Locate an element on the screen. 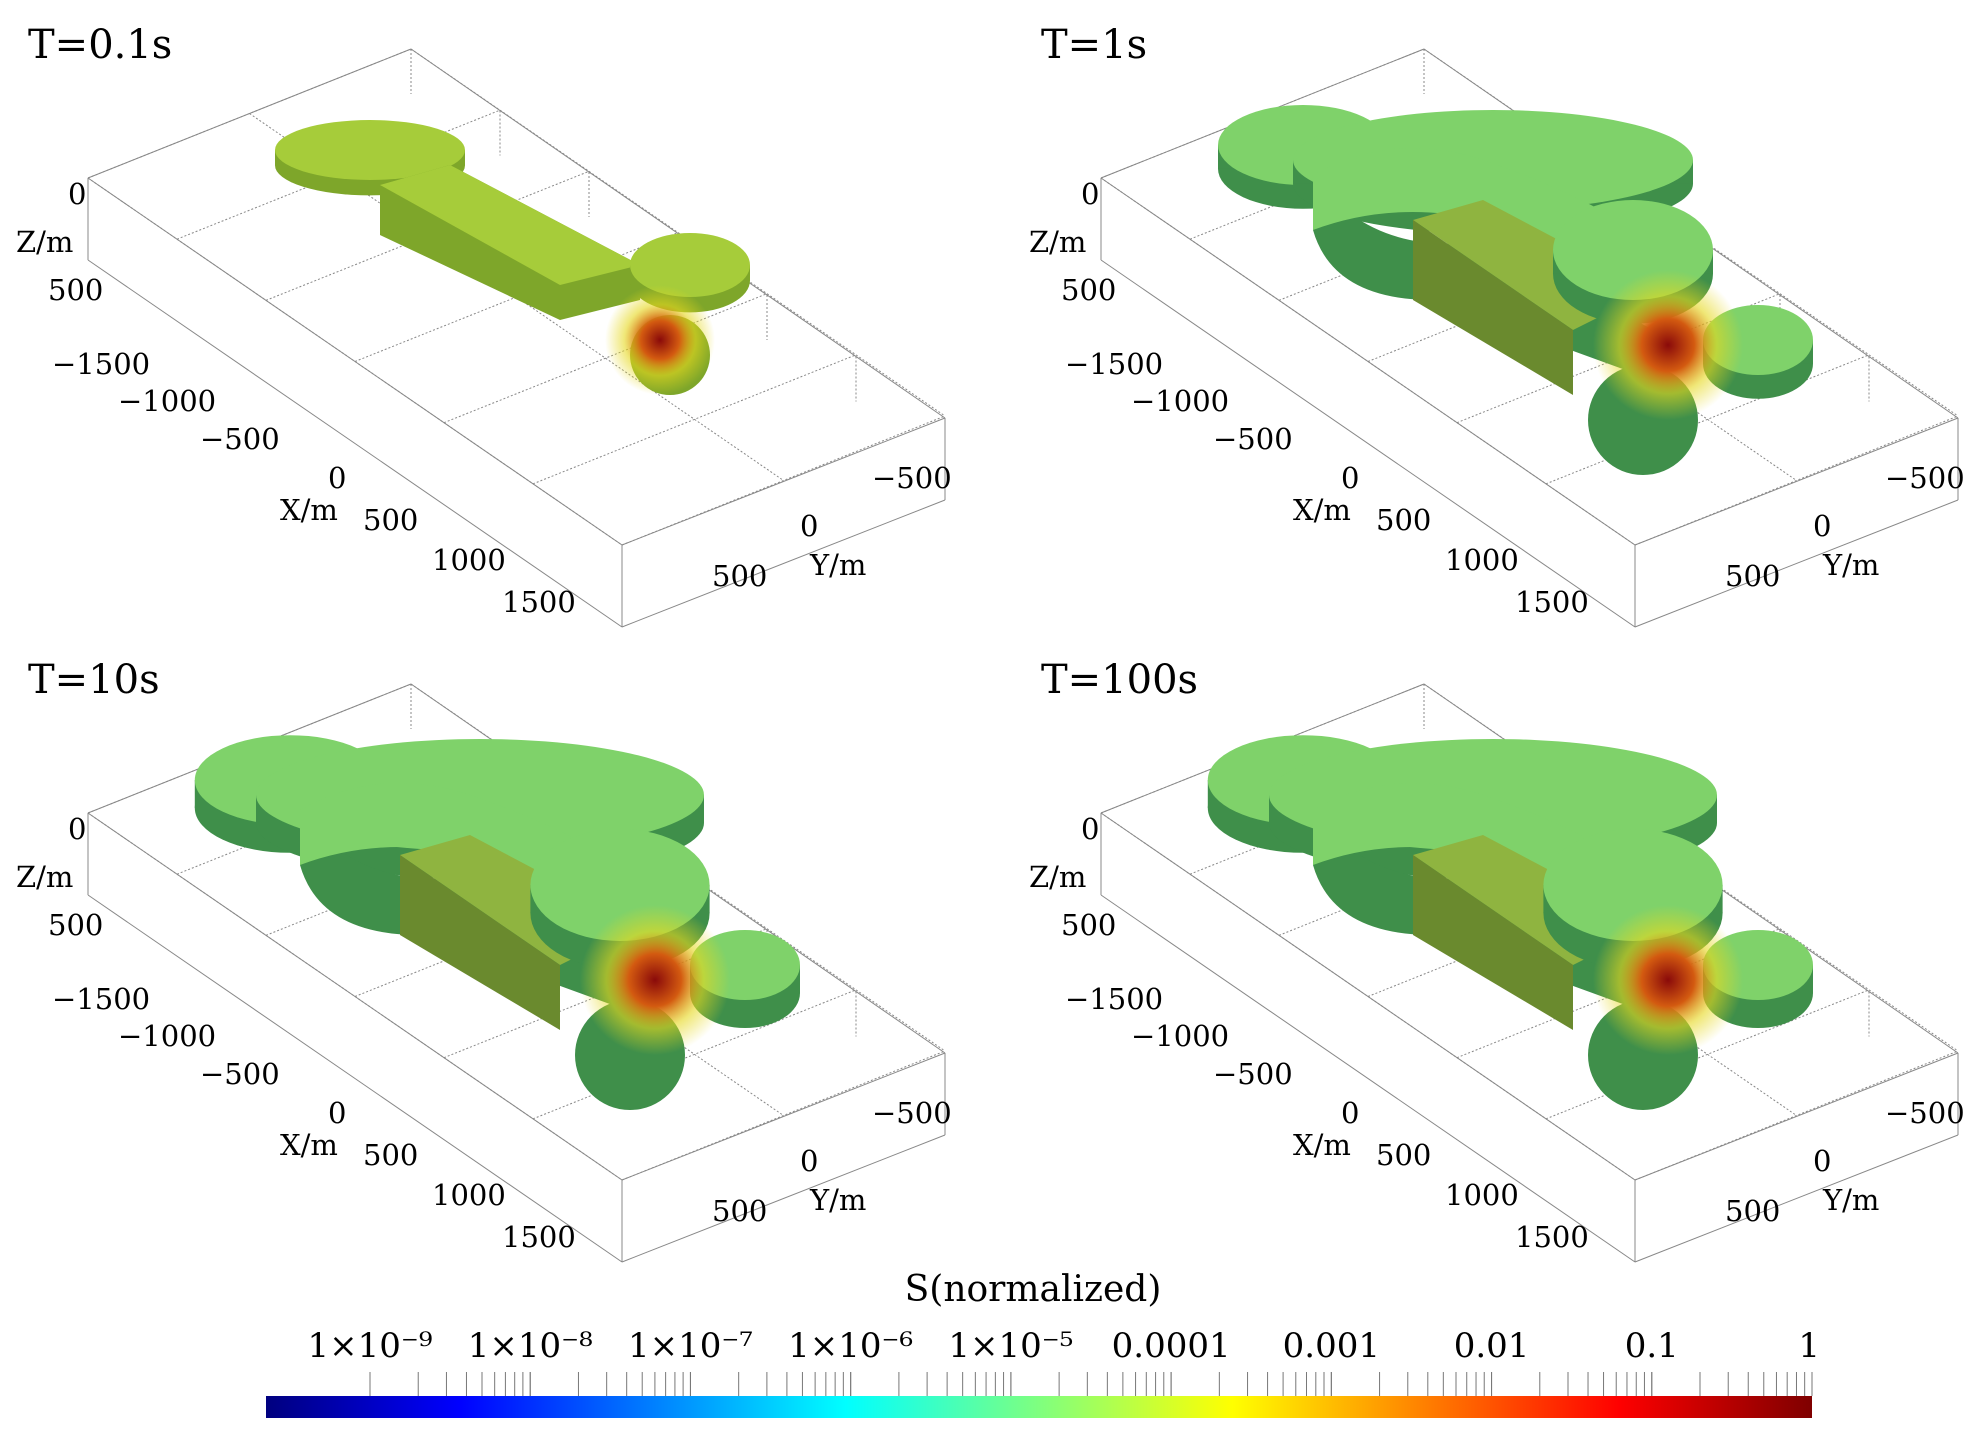 This screenshot has height=1437, width=1986. colorbar-label: 1×10⁻⁷ is located at coordinates (690, 1346).